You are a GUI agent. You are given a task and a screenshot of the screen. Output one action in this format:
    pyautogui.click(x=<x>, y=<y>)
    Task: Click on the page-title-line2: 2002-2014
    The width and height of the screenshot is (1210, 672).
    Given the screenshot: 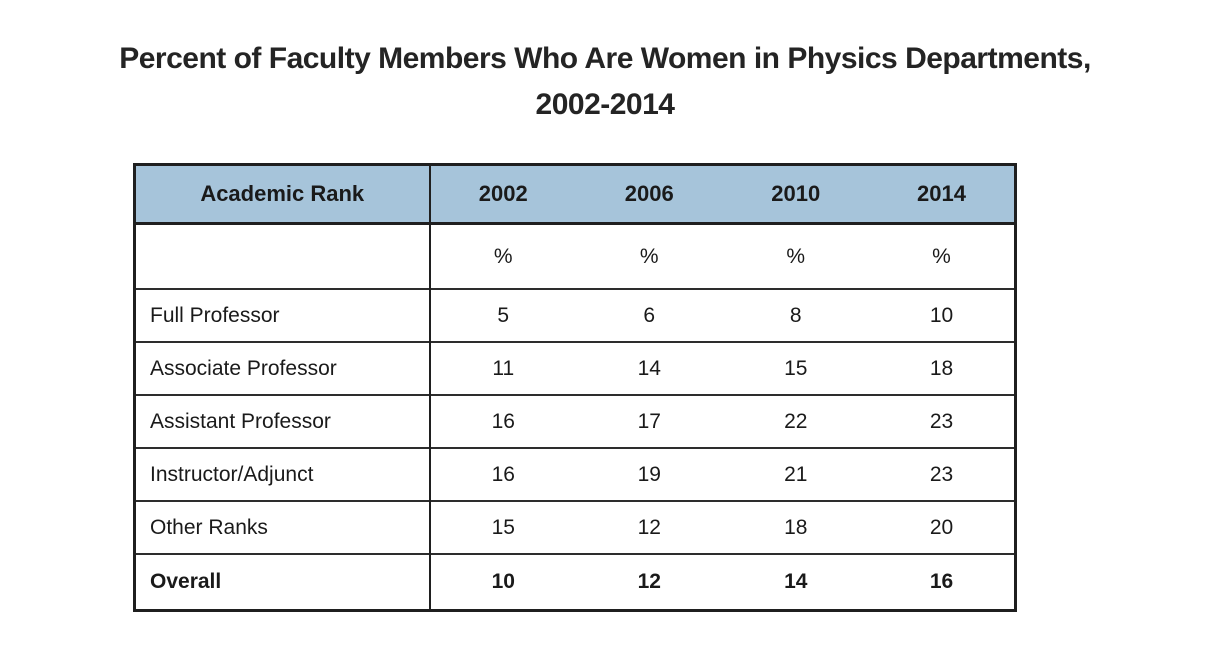 What is the action you would take?
    pyautogui.click(x=605, y=104)
    